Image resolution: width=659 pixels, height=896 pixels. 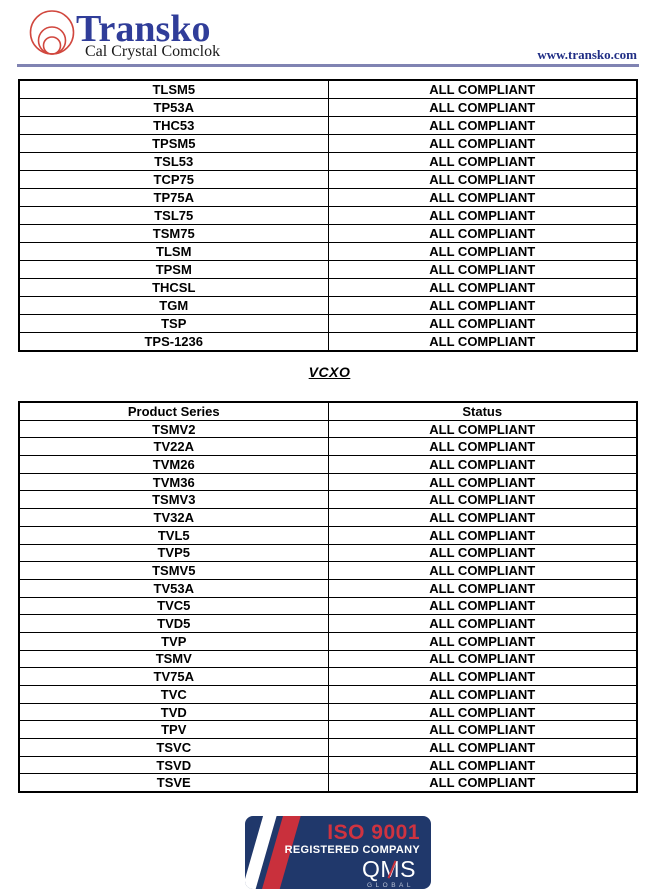 I want to click on product-series-cell: TSMV, so click(x=173, y=659).